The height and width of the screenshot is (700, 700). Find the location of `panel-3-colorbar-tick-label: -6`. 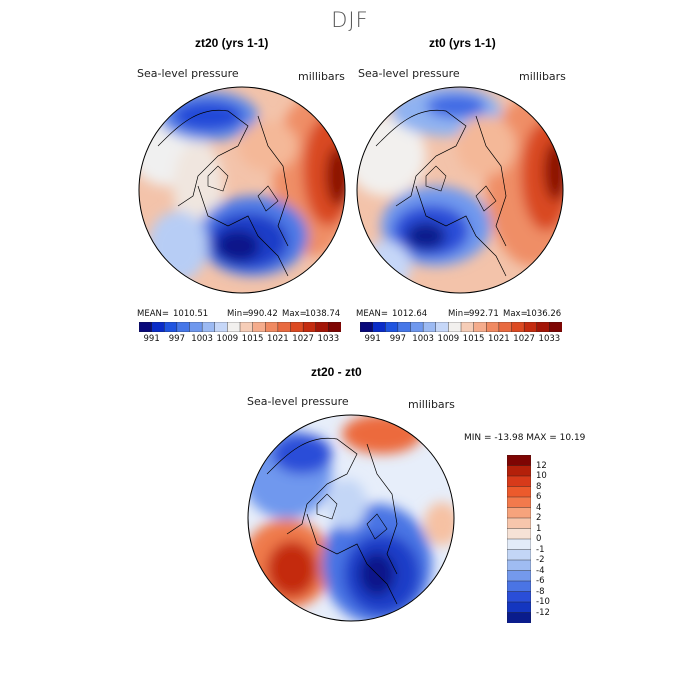

panel-3-colorbar-tick-label: -6 is located at coordinates (540, 581).